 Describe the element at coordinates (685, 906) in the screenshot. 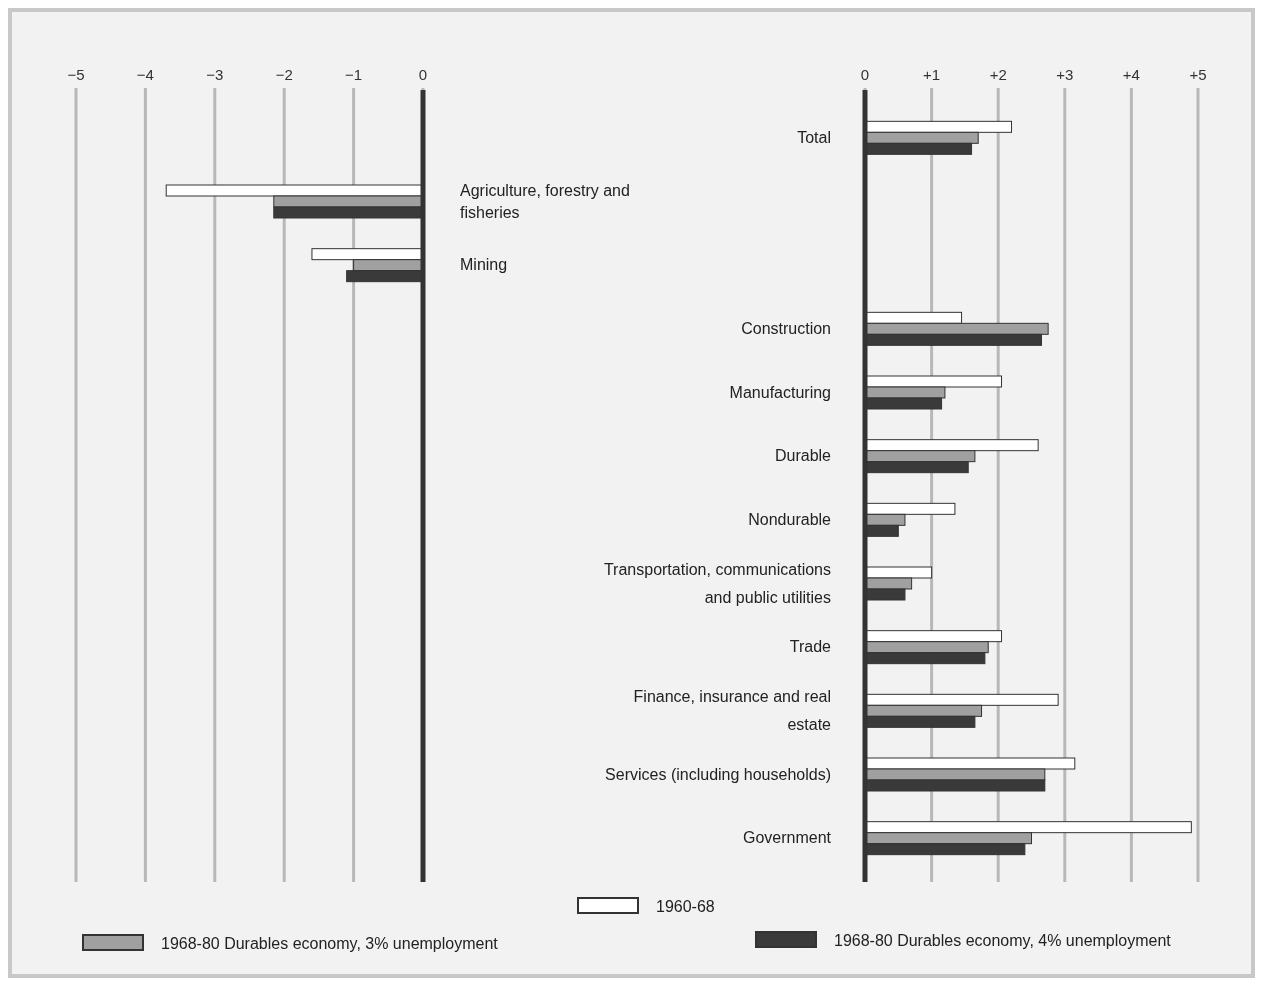

I see `legend-label: 1960-68` at that location.